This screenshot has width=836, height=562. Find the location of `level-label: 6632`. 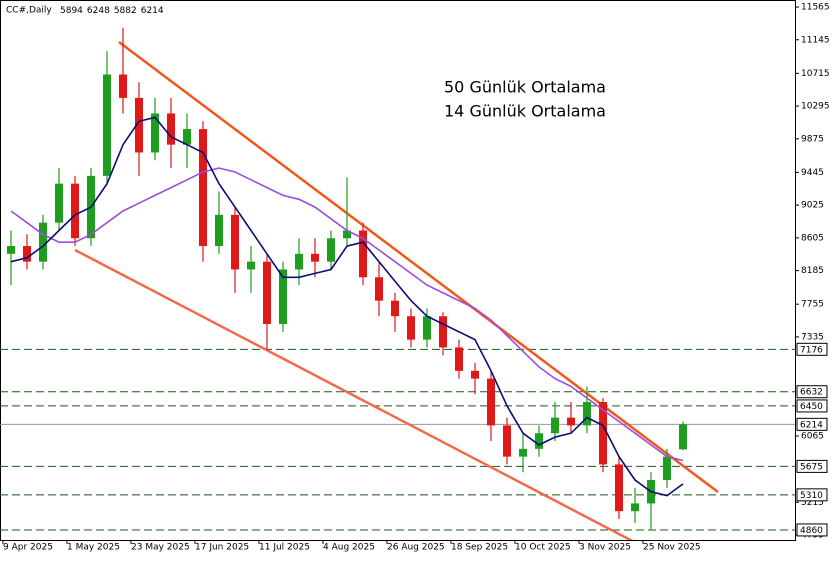

level-label: 6632 is located at coordinates (811, 393).